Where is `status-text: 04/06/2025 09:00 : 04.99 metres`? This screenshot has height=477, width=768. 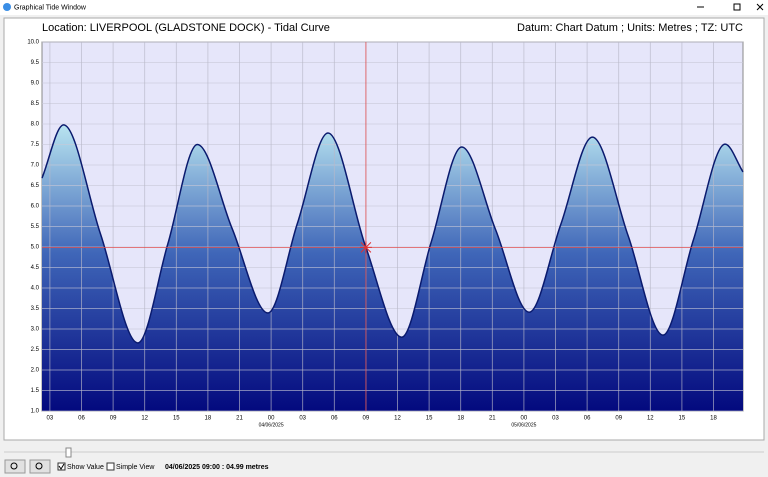 status-text: 04/06/2025 09:00 : 04.99 metres is located at coordinates (217, 467).